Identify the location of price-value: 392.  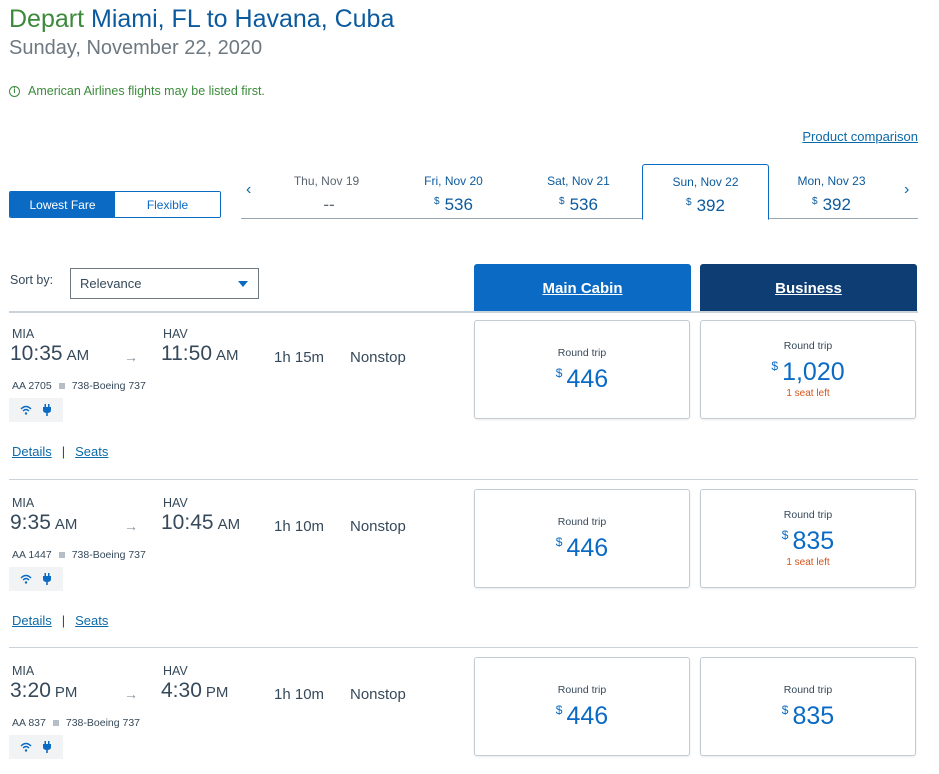
(710, 205).